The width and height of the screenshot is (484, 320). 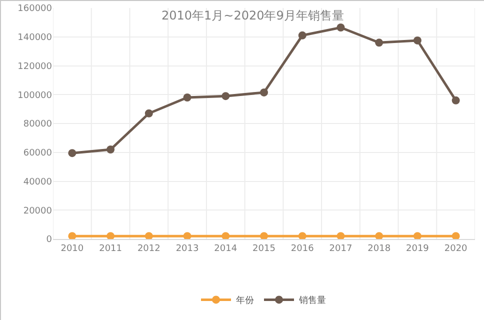 I want to click on x-tick-label: 2016, so click(x=302, y=249).